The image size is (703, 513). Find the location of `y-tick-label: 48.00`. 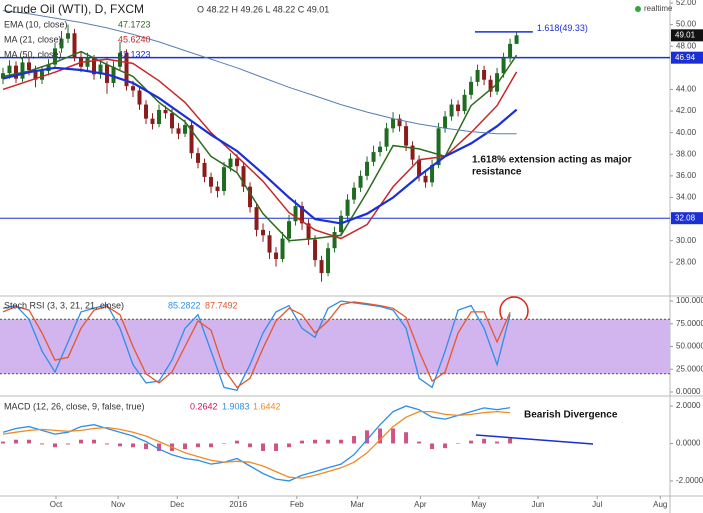

y-tick-label: 48.00 is located at coordinates (686, 45).